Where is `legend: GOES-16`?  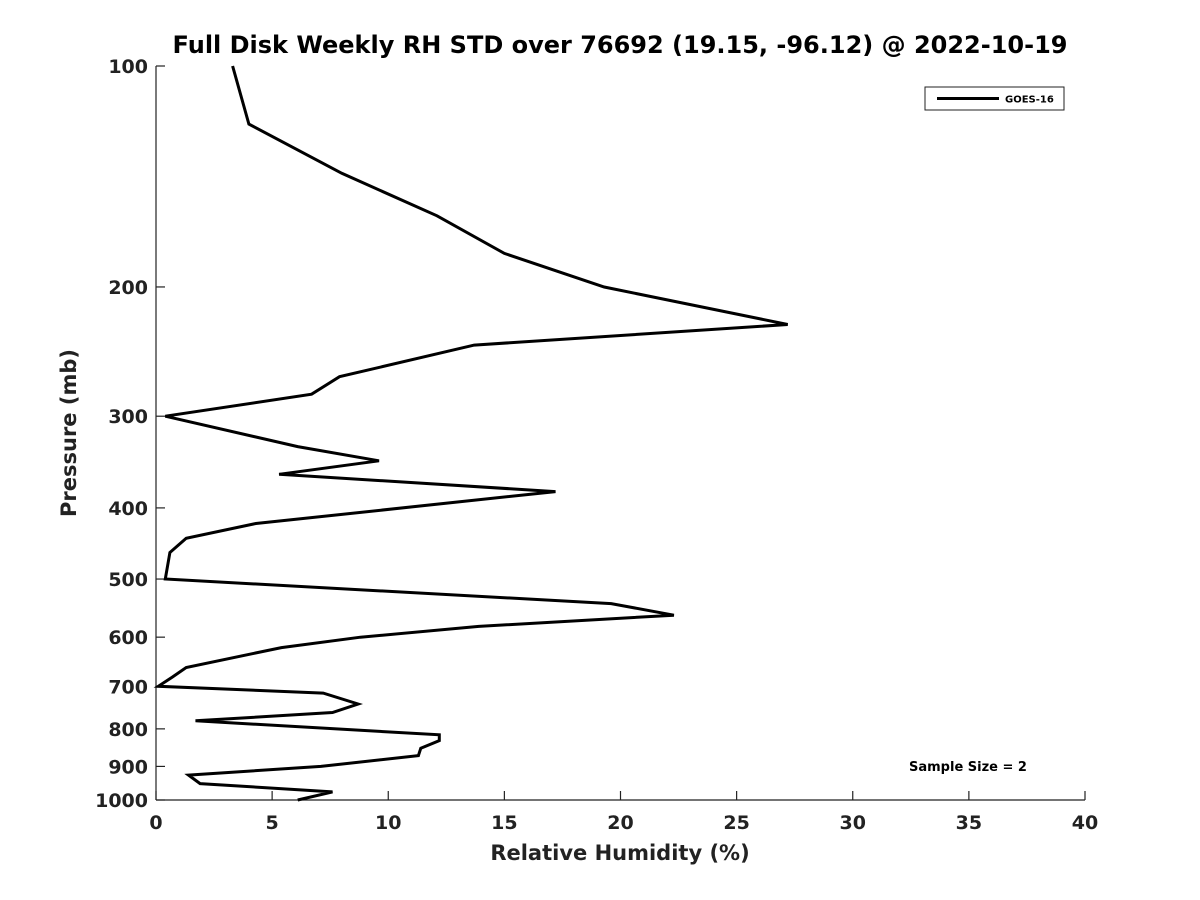
legend: GOES-16 is located at coordinates (994, 98).